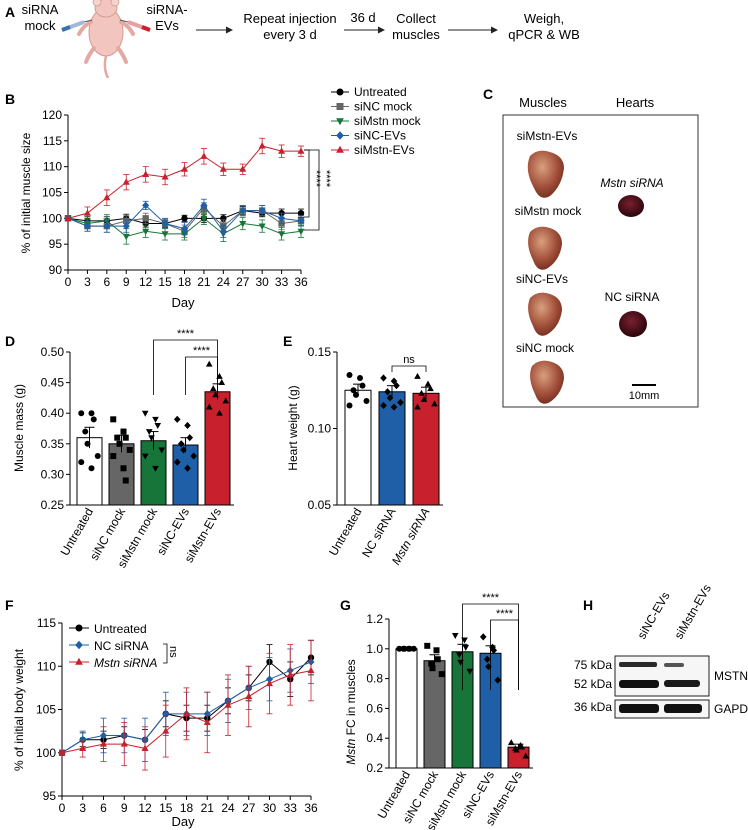 This screenshot has height=830, width=748. Describe the element at coordinates (120, 629) in the screenshot. I see `legend-label-untreated: Untreated` at that location.